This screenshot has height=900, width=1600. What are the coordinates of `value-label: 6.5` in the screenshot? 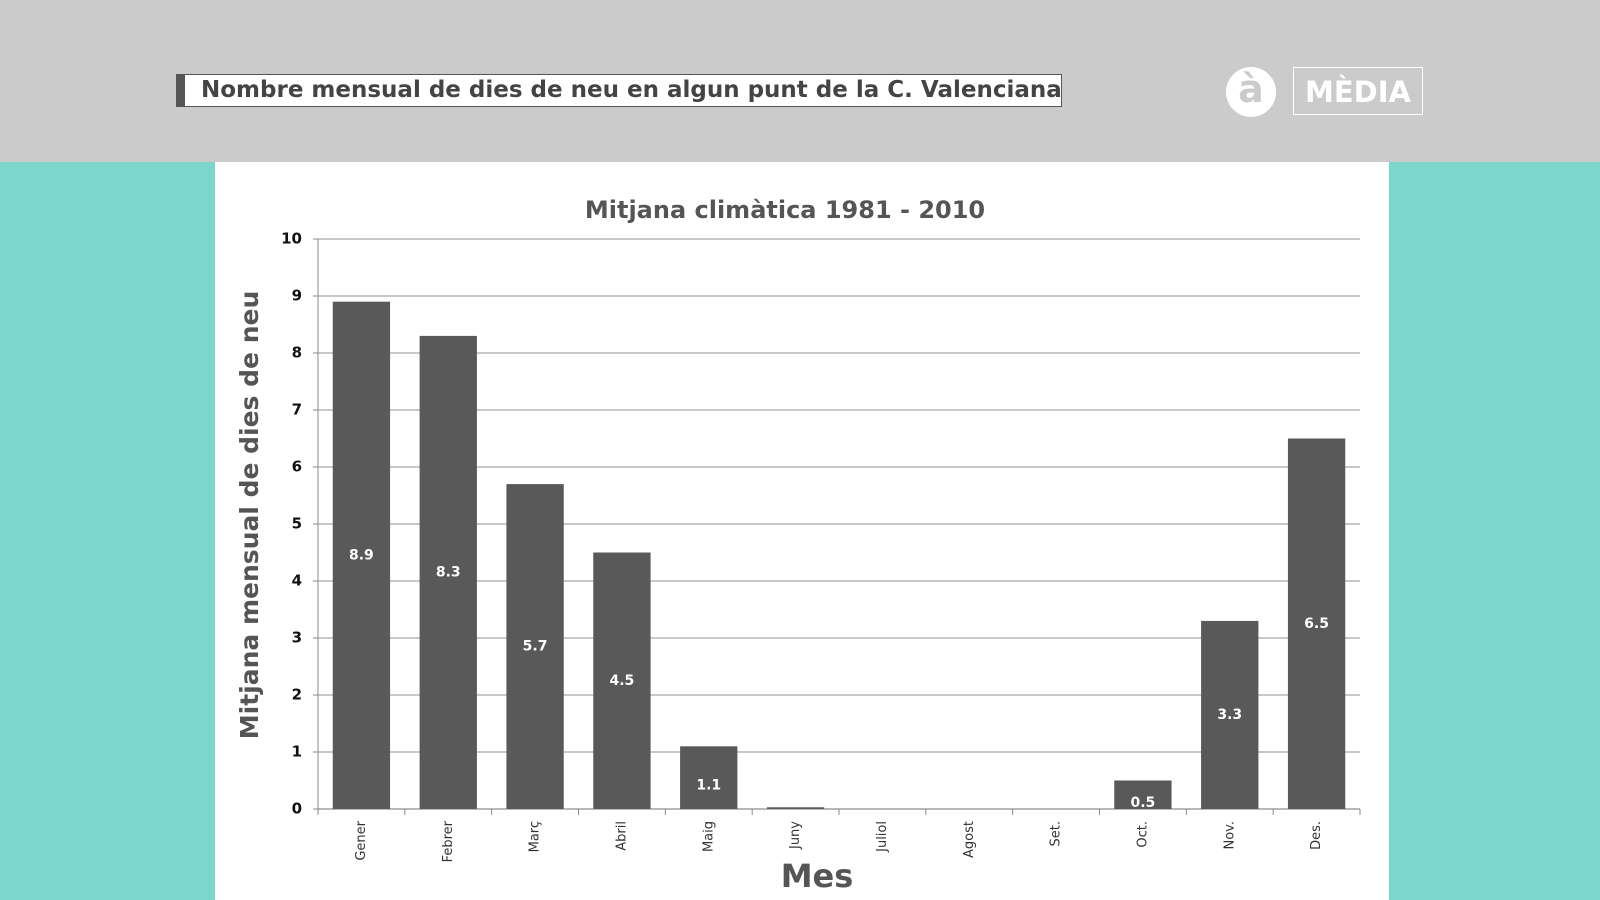 It's located at (1316, 624).